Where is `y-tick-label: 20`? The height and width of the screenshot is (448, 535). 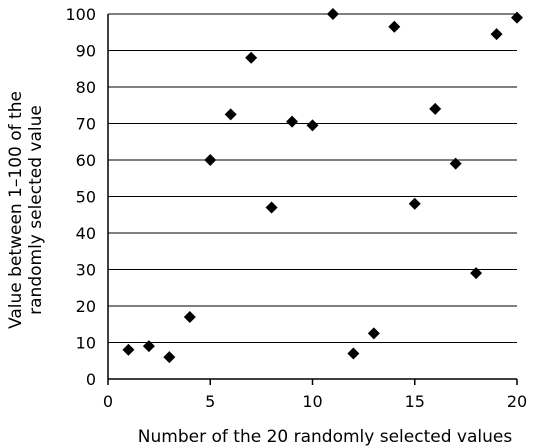
y-tick-label: 20 is located at coordinates (86, 306).